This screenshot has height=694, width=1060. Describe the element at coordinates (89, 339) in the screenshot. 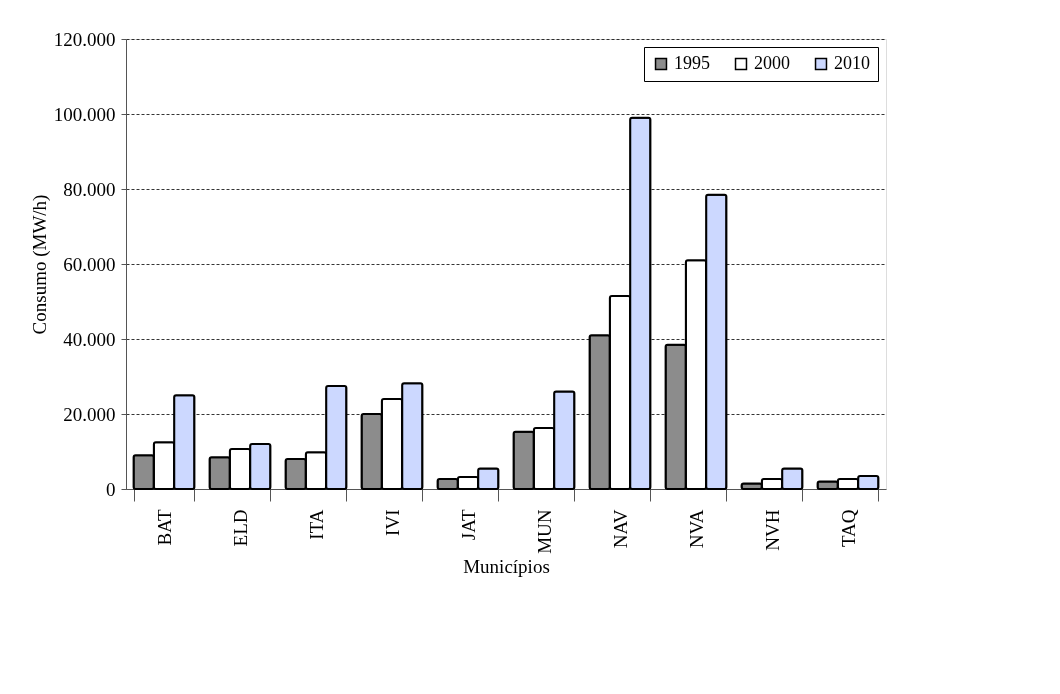

I see `y-tick-label: 40.000` at that location.